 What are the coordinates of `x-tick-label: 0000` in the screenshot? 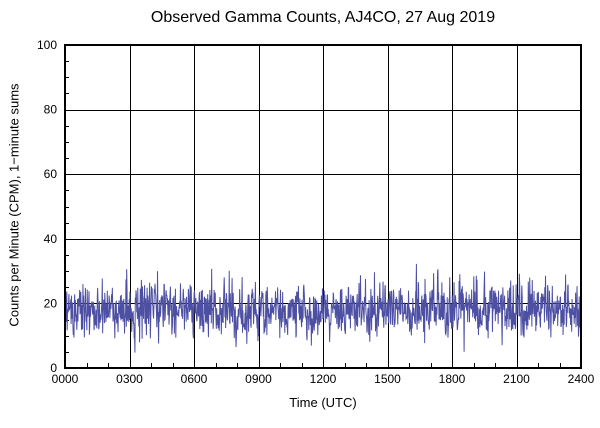 It's located at (65, 379).